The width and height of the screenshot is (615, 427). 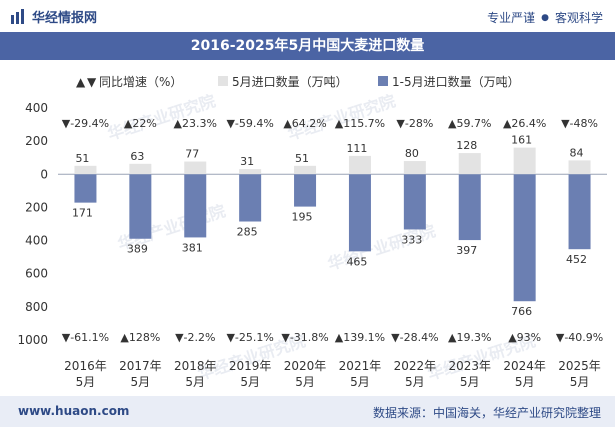 I want to click on growth-monthly-label: ▲59.7%, so click(x=469, y=123).